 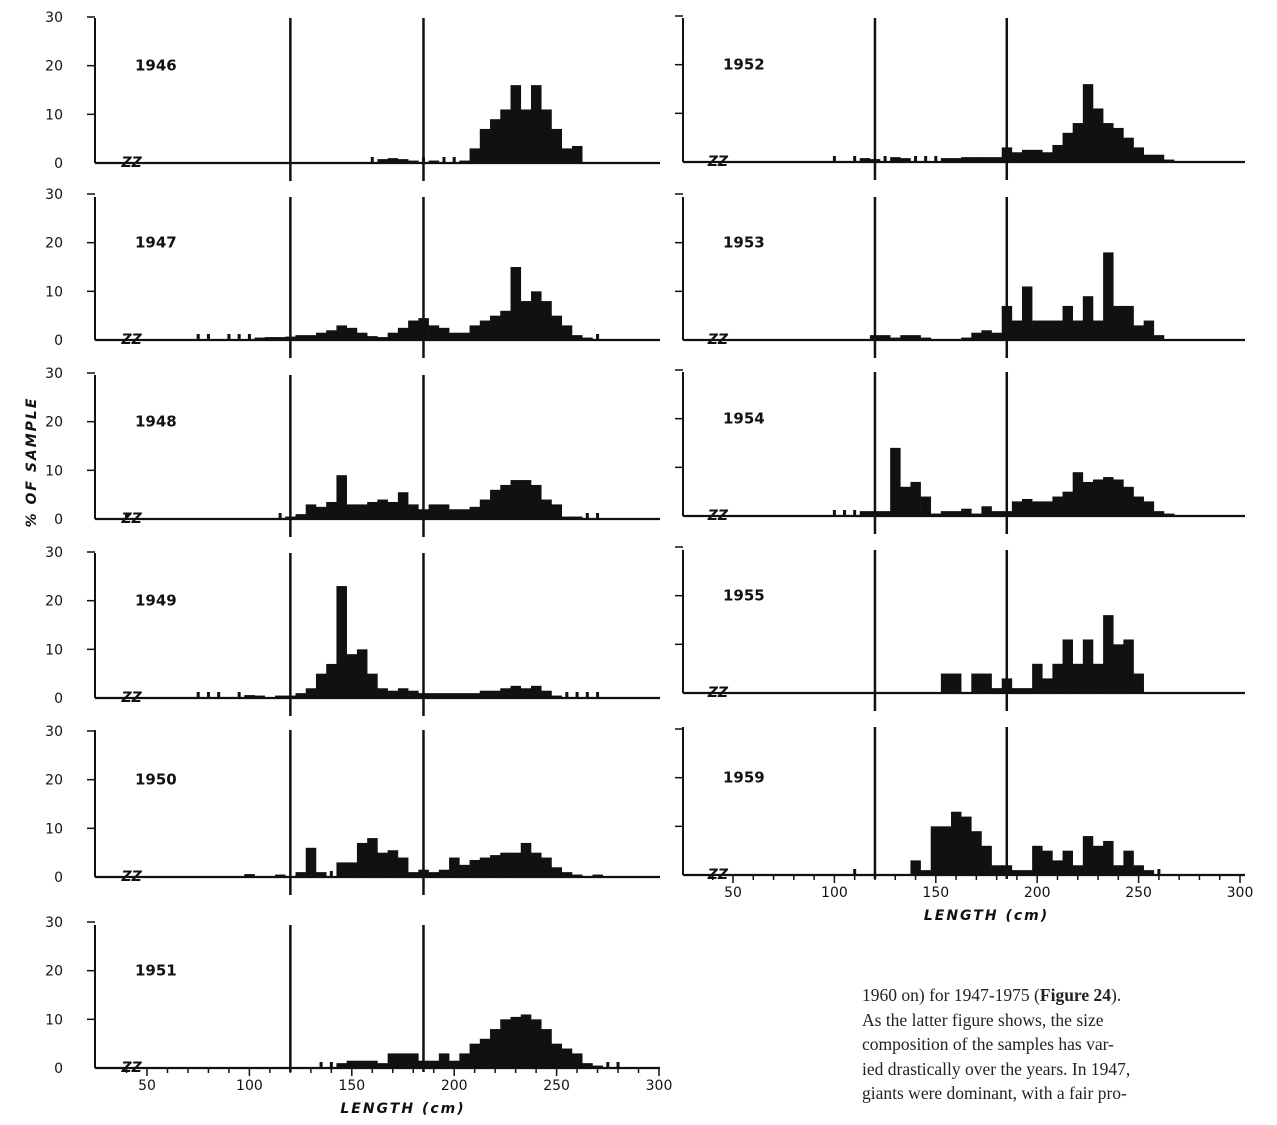 What do you see at coordinates (156, 243) in the screenshot?
I see `panel-year-label: 1947` at bounding box center [156, 243].